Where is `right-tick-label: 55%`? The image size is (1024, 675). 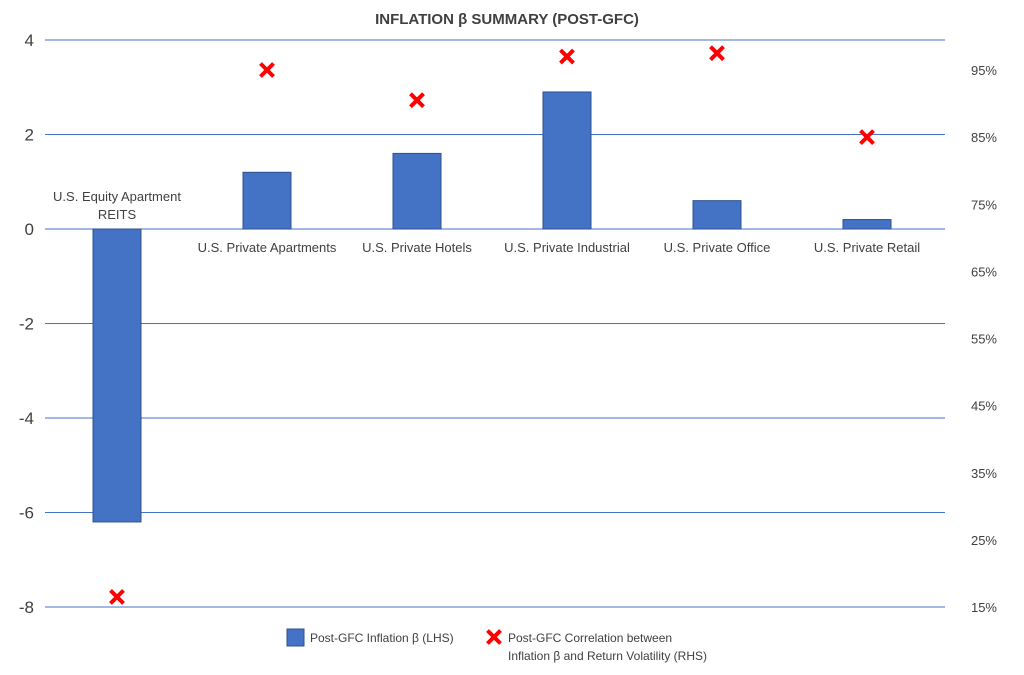 right-tick-label: 55% is located at coordinates (984, 339).